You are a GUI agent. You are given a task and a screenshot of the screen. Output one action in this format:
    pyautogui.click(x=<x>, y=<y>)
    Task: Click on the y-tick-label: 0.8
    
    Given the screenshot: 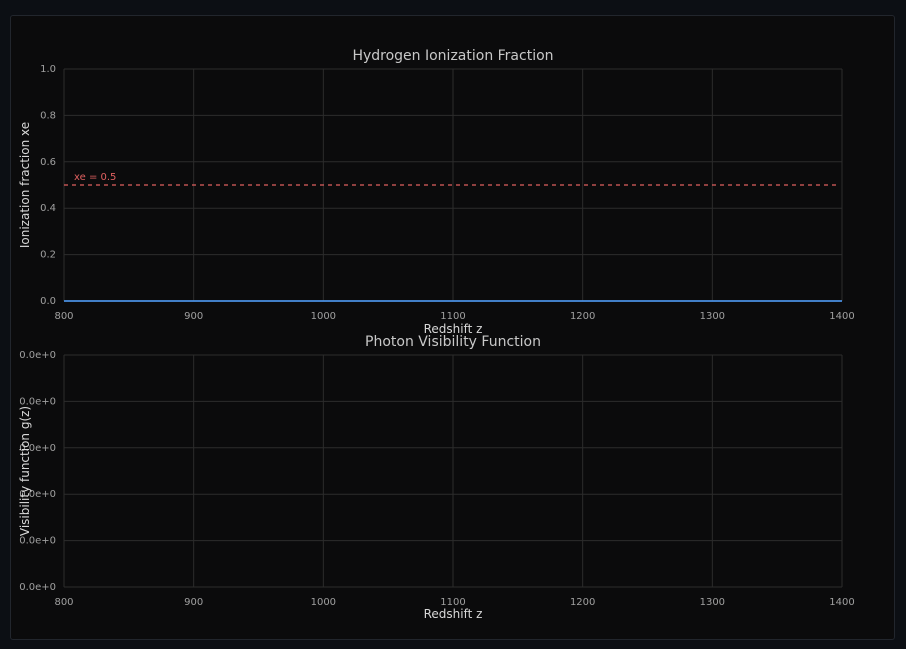 What is the action you would take?
    pyautogui.click(x=48, y=115)
    